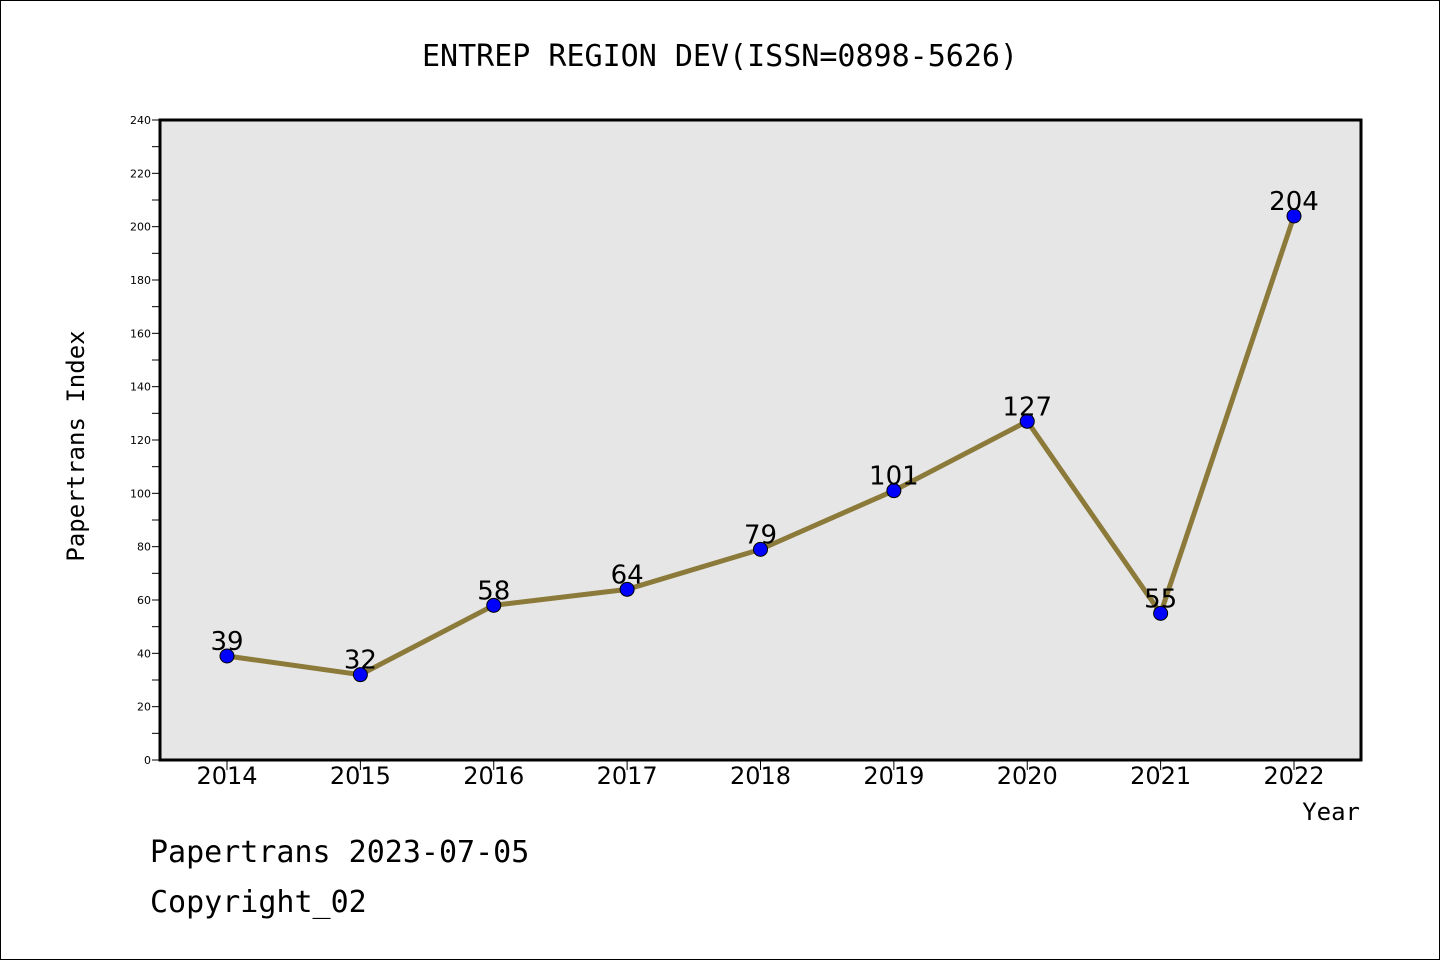 Image resolution: width=1440 pixels, height=960 pixels. What do you see at coordinates (140, 333) in the screenshot?
I see `y-tick-label: 160` at bounding box center [140, 333].